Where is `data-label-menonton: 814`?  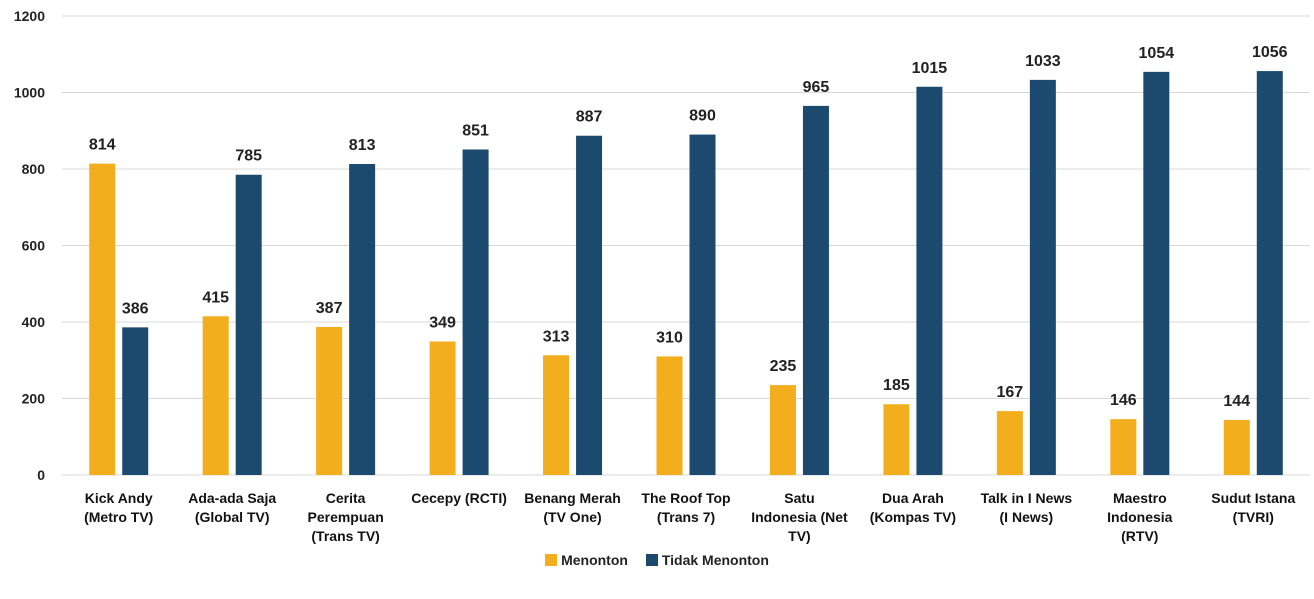
data-label-menonton: 814 is located at coordinates (102, 145).